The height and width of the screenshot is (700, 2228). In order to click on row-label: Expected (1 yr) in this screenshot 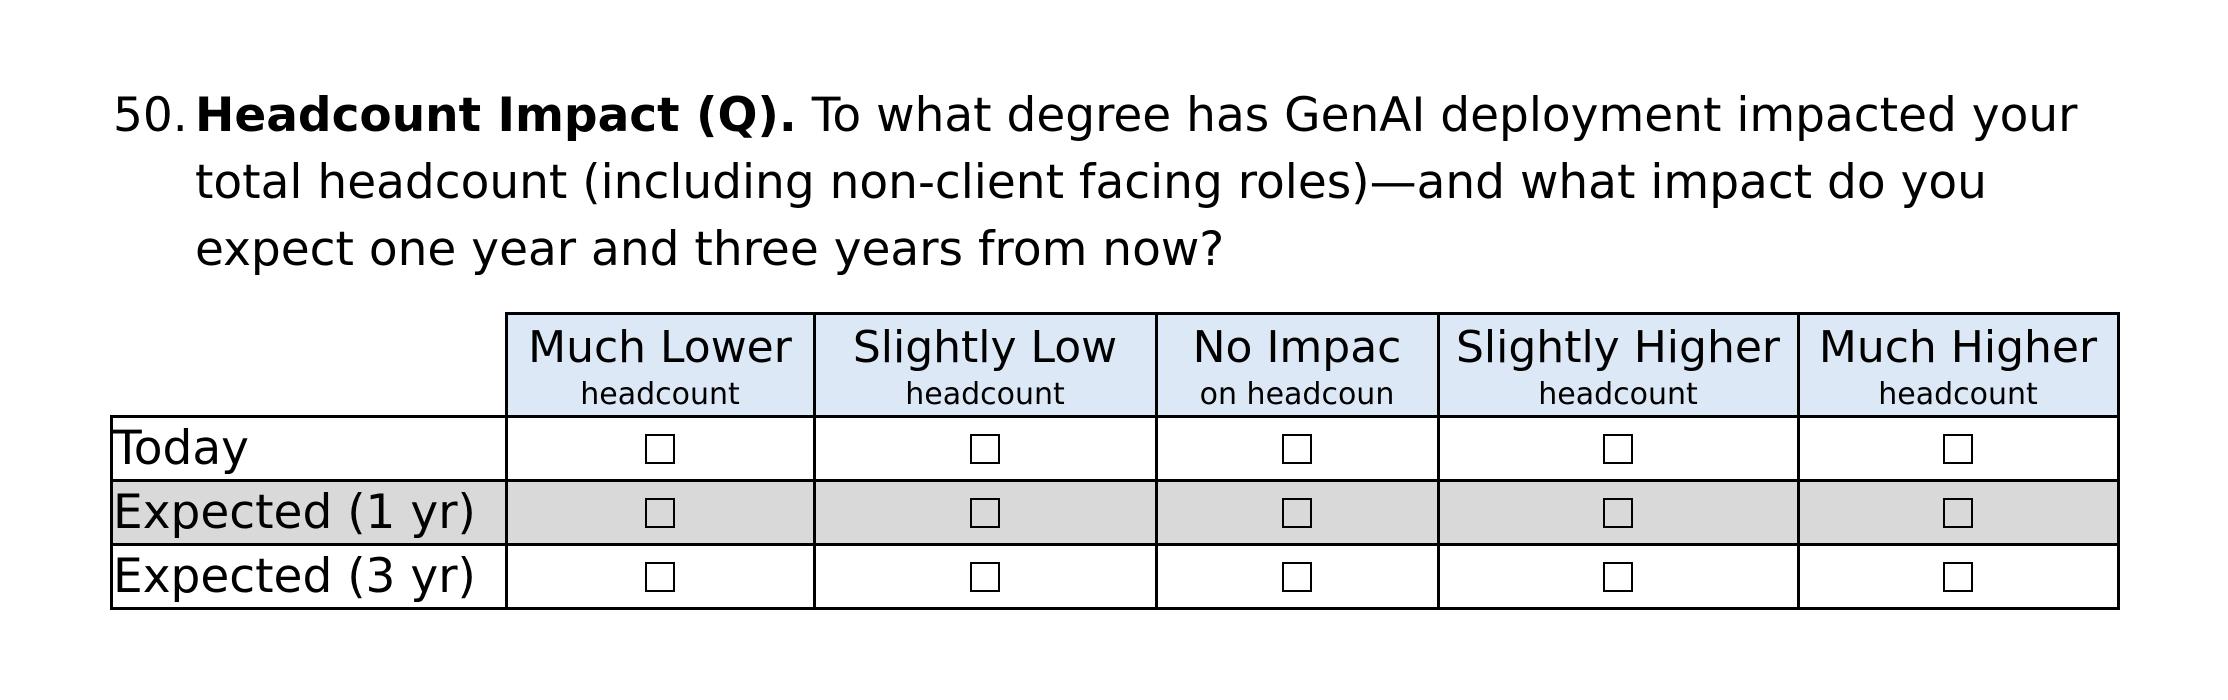, I will do `click(309, 512)`.